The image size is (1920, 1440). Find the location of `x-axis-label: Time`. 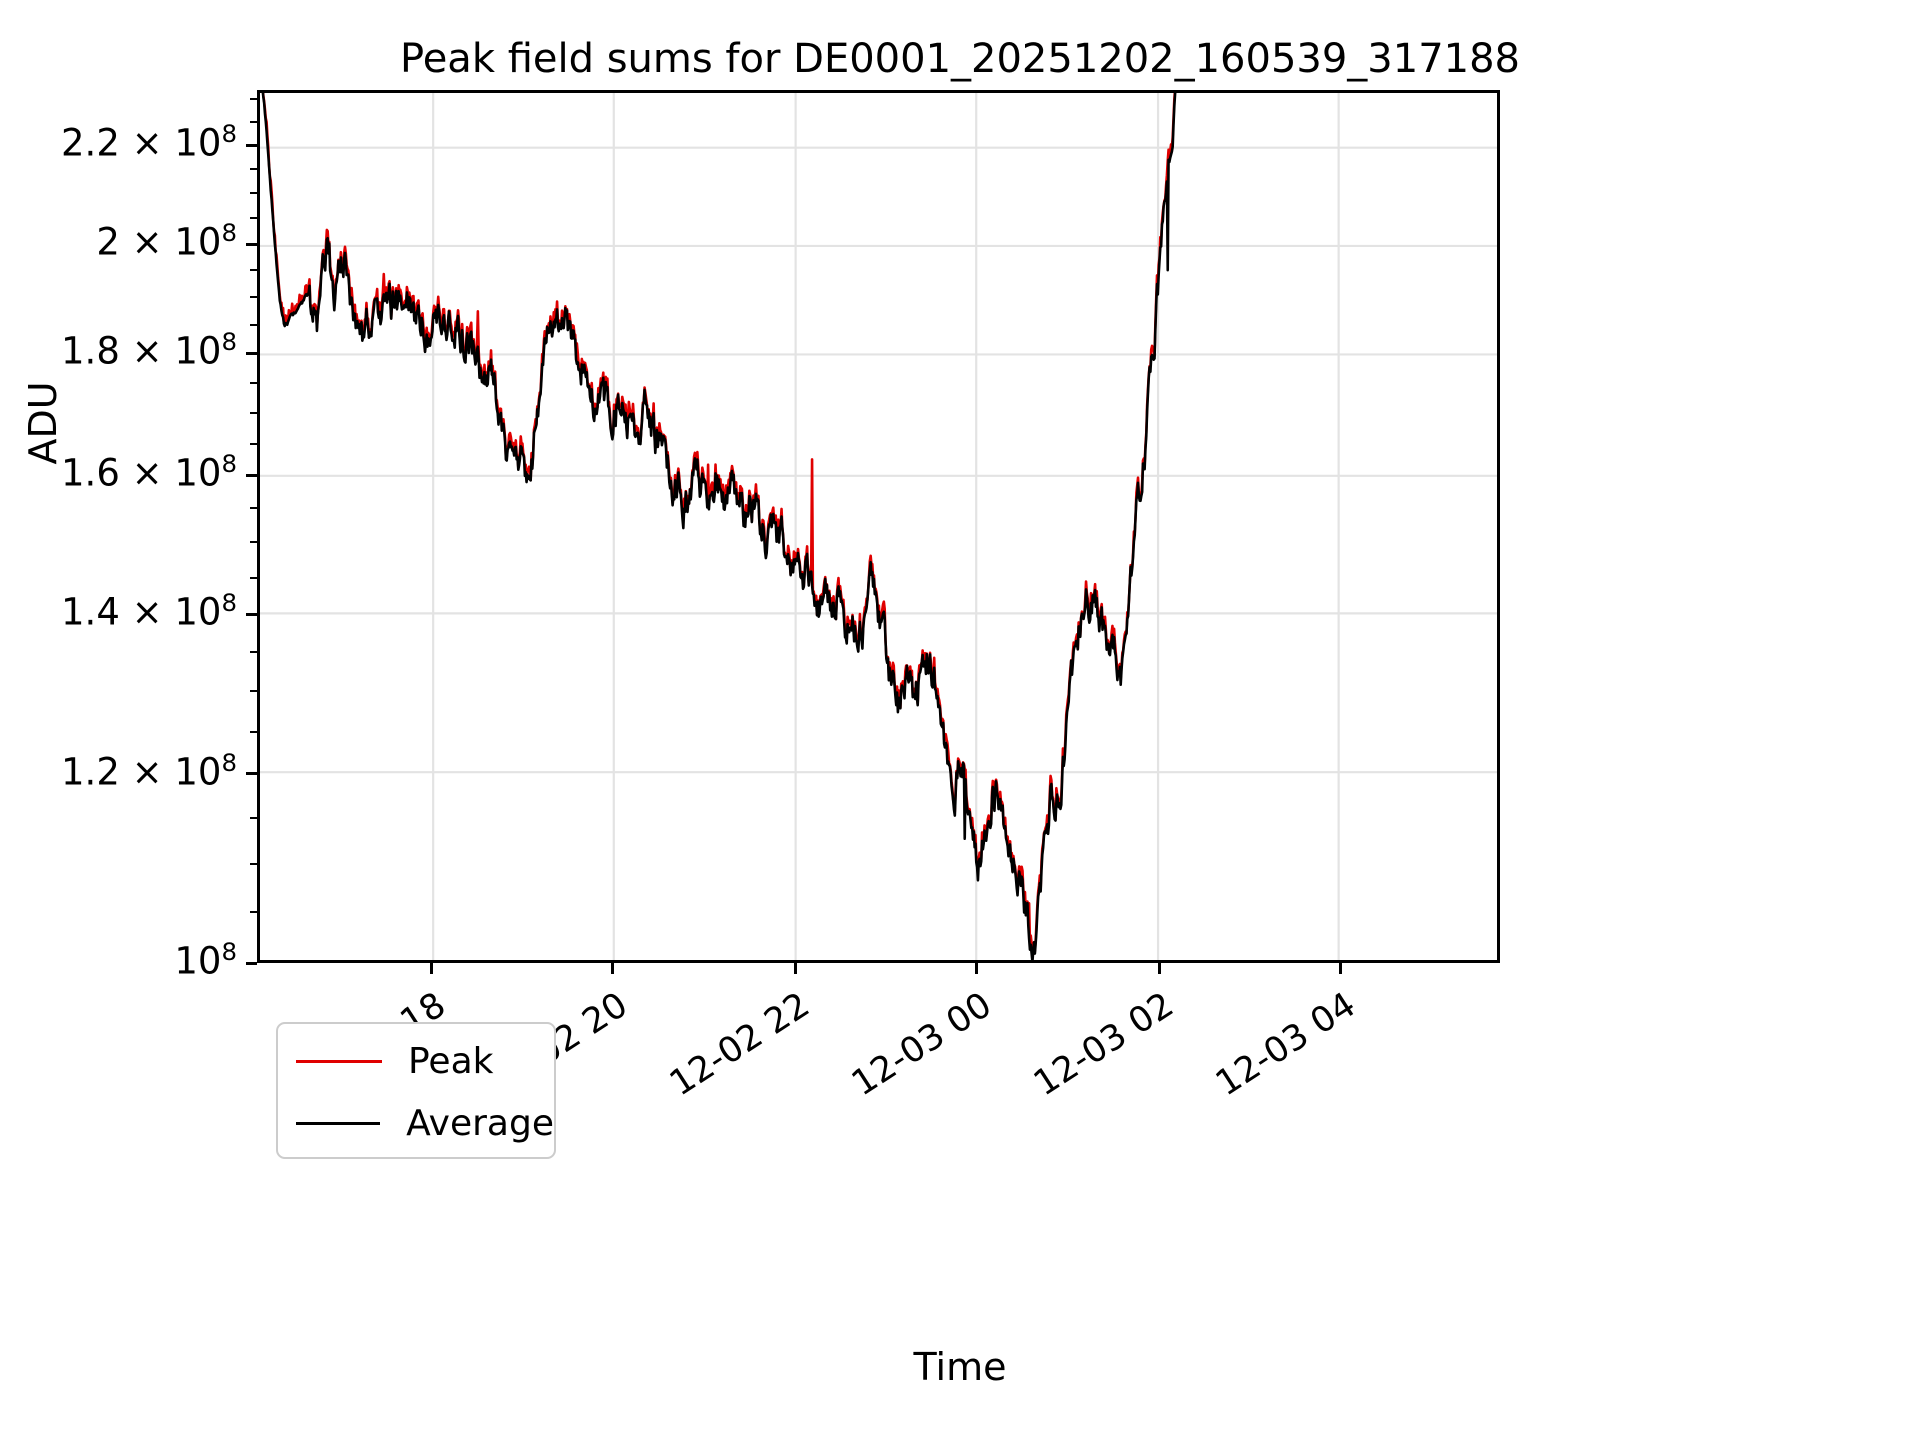

x-axis-label: Time is located at coordinates (960, 1367).